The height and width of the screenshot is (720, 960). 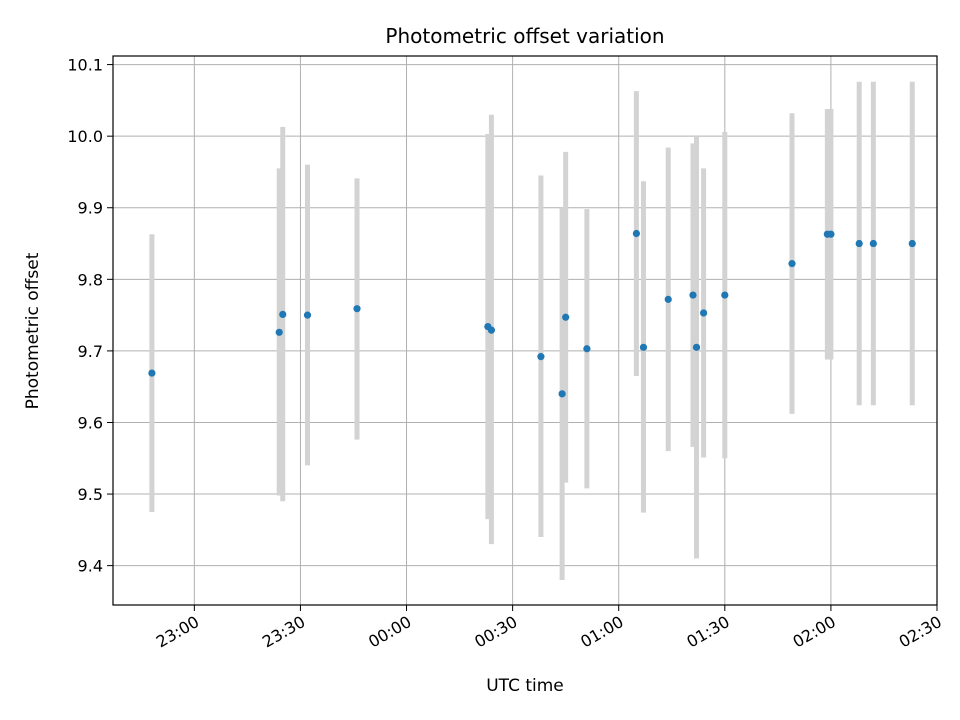 What do you see at coordinates (90, 422) in the screenshot?
I see `y-tick-label: 9.6` at bounding box center [90, 422].